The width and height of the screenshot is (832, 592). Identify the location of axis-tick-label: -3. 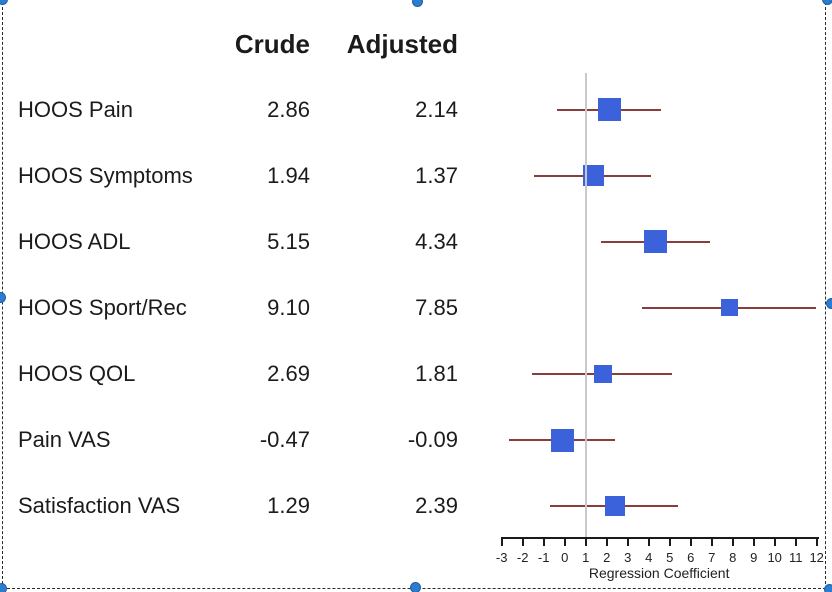
(501, 557).